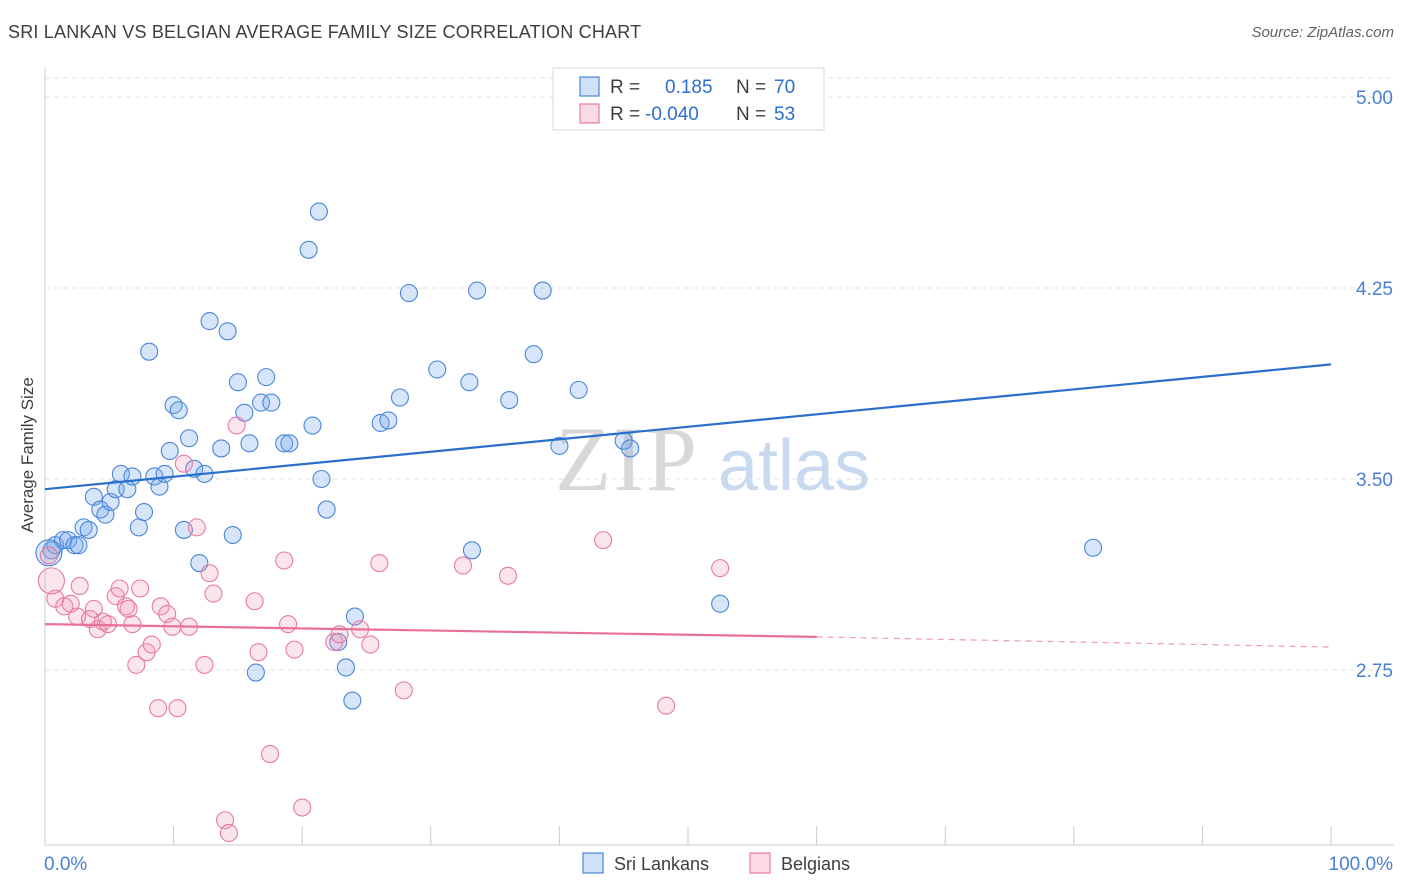  What do you see at coordinates (1361, 864) in the screenshot?
I see `x-tick-label-max: 100.0%` at bounding box center [1361, 864].